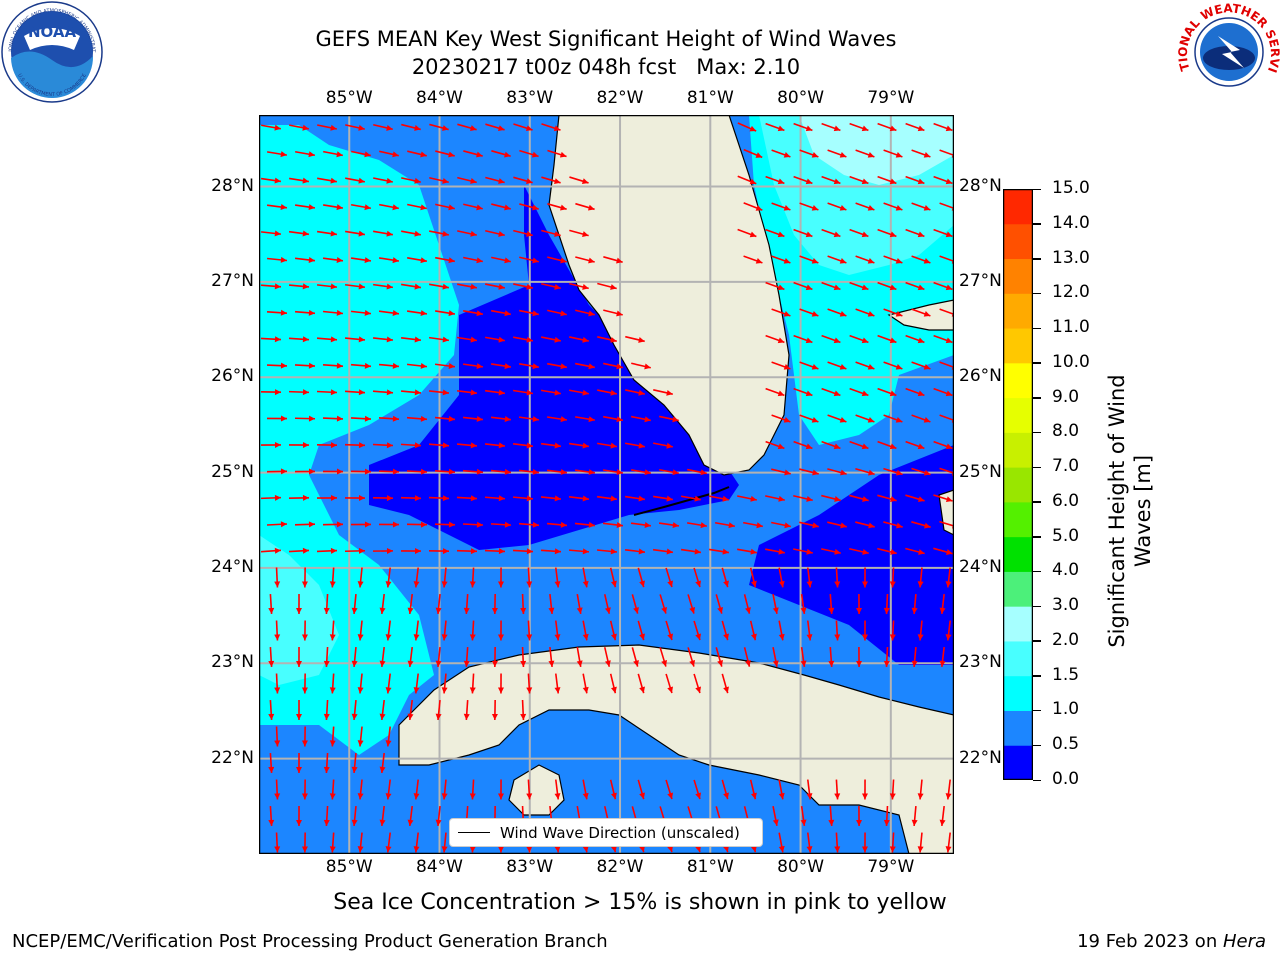 This screenshot has width=1280, height=960. Describe the element at coordinates (891, 867) in the screenshot. I see `lon-tick-bottom-6: 79°W` at that location.